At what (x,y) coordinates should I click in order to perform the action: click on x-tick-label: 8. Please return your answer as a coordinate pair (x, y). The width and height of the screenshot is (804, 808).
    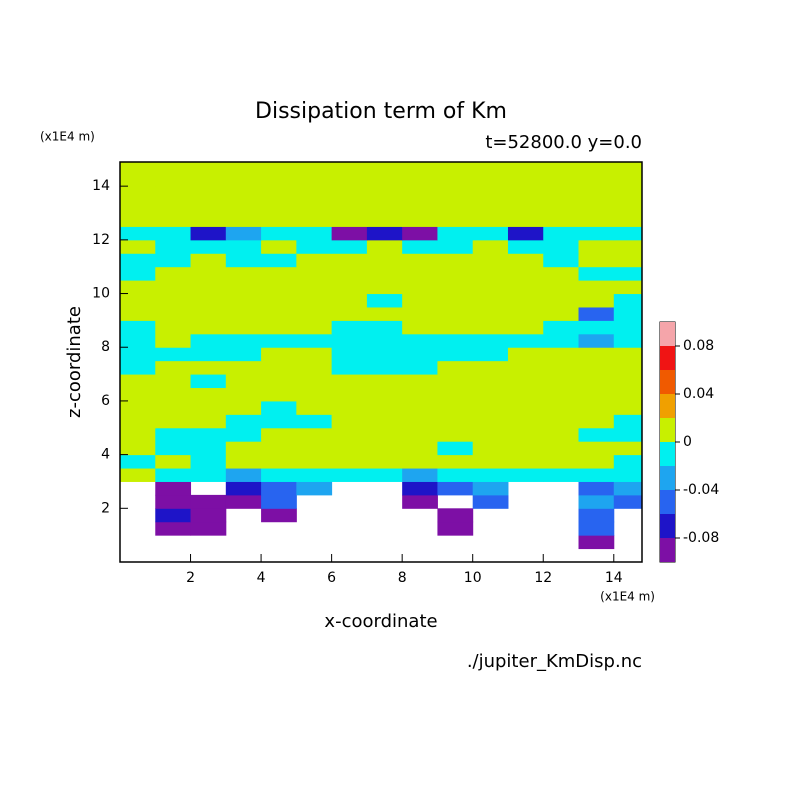
    Looking at the image, I should click on (402, 578).